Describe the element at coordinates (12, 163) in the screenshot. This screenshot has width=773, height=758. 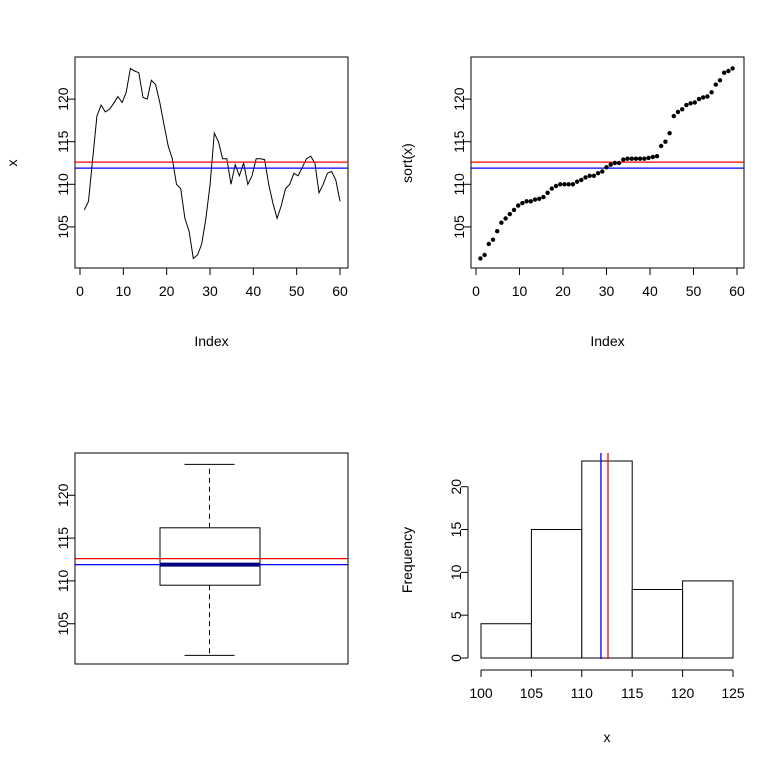
I see `y-axis-label: x` at that location.